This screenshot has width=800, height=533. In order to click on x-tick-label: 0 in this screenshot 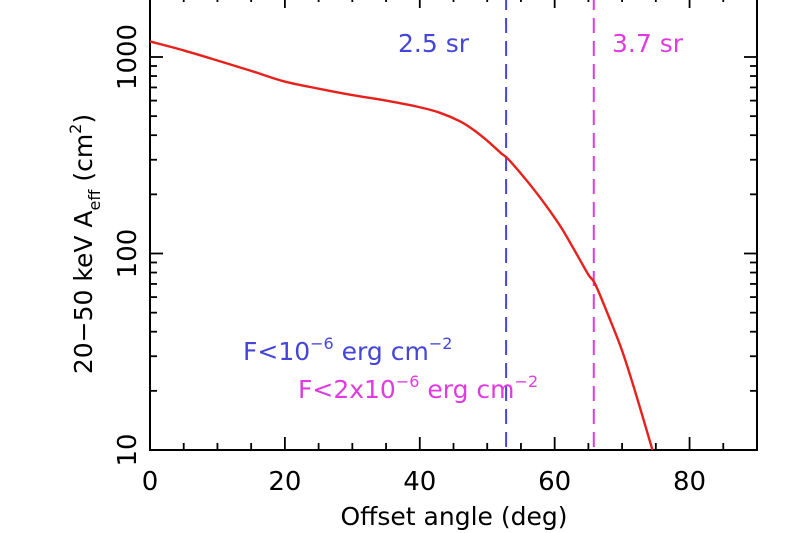, I will do `click(150, 482)`.